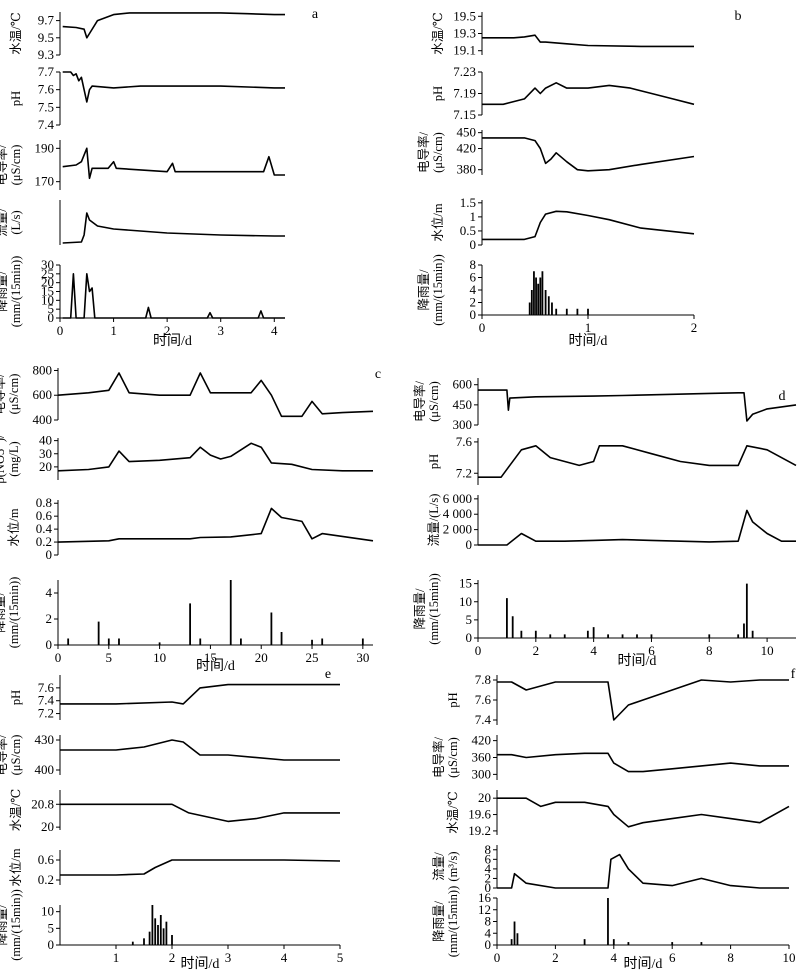  I want to click on y-axis-title: 流量/, so click(4, 222).